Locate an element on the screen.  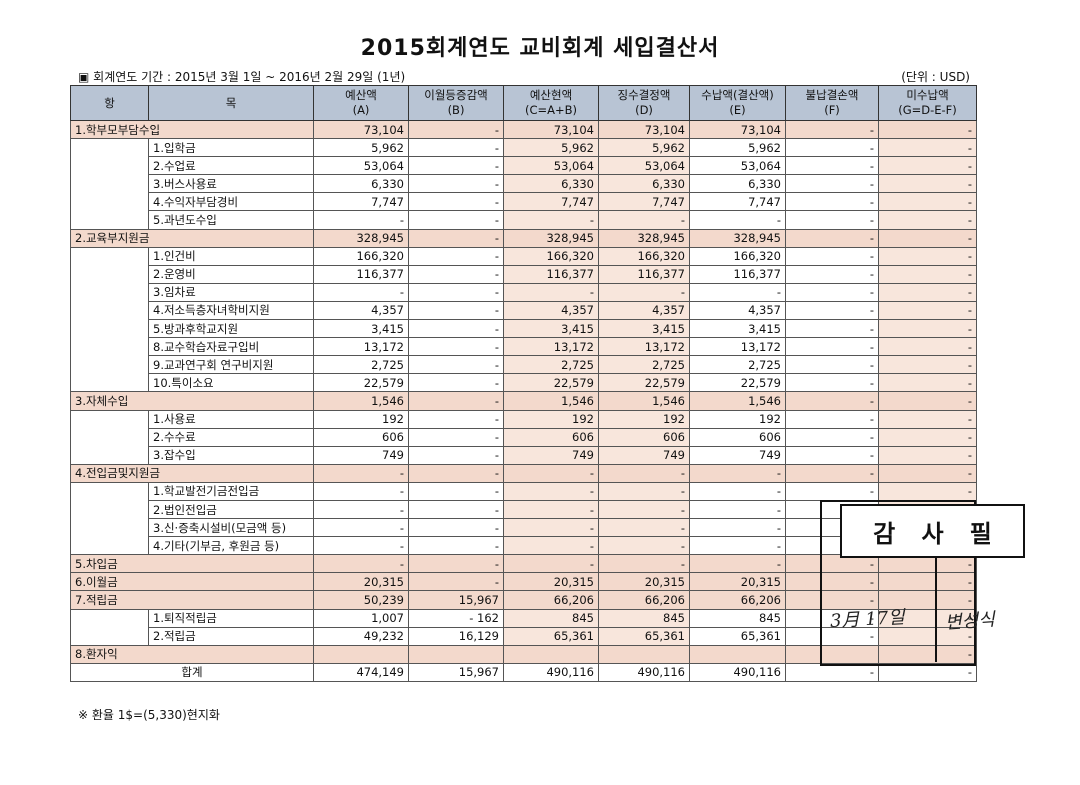
table-row: 1.학교발전기금전입금 - - - - - - - is located at coordinates (523, 518).